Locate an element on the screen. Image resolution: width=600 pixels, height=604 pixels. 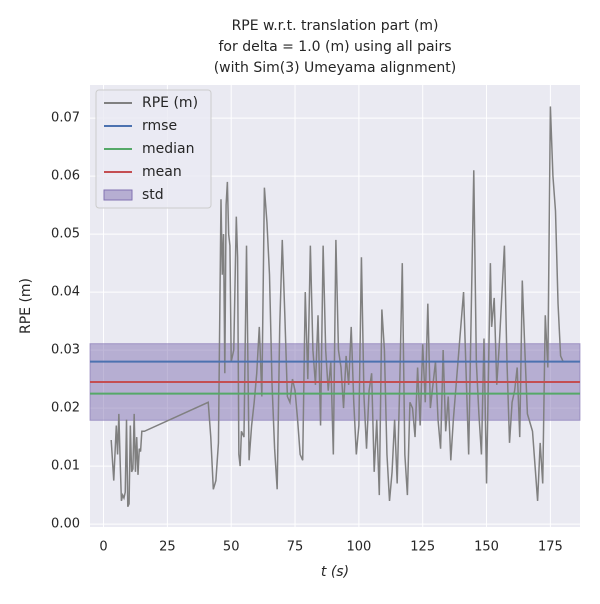
y-tick-label: 0.04 is located at coordinates (65, 292).